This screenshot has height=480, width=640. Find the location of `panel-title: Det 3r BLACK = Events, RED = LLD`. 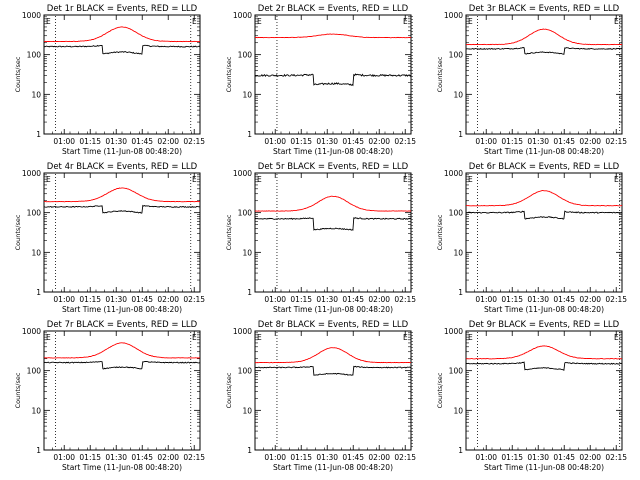

panel-title: Det 3r BLACK = Events, RED = LLD is located at coordinates (544, 9).